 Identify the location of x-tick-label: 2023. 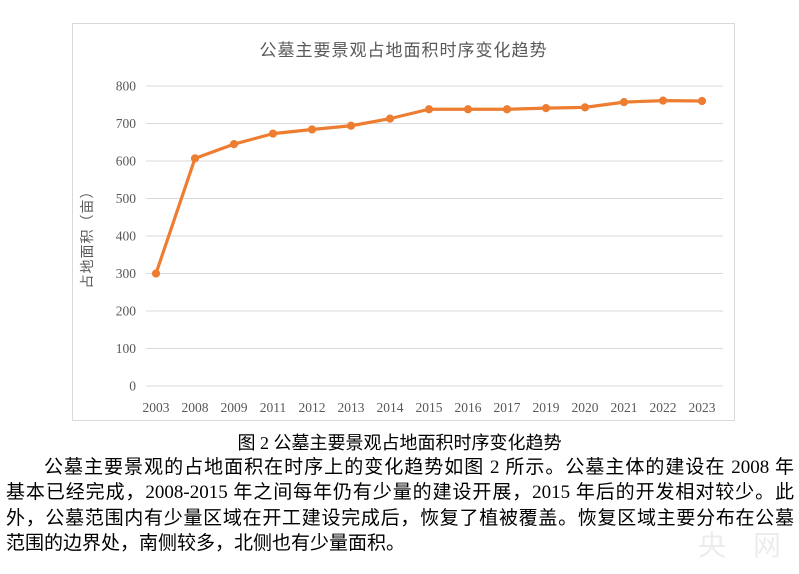
(702, 407).